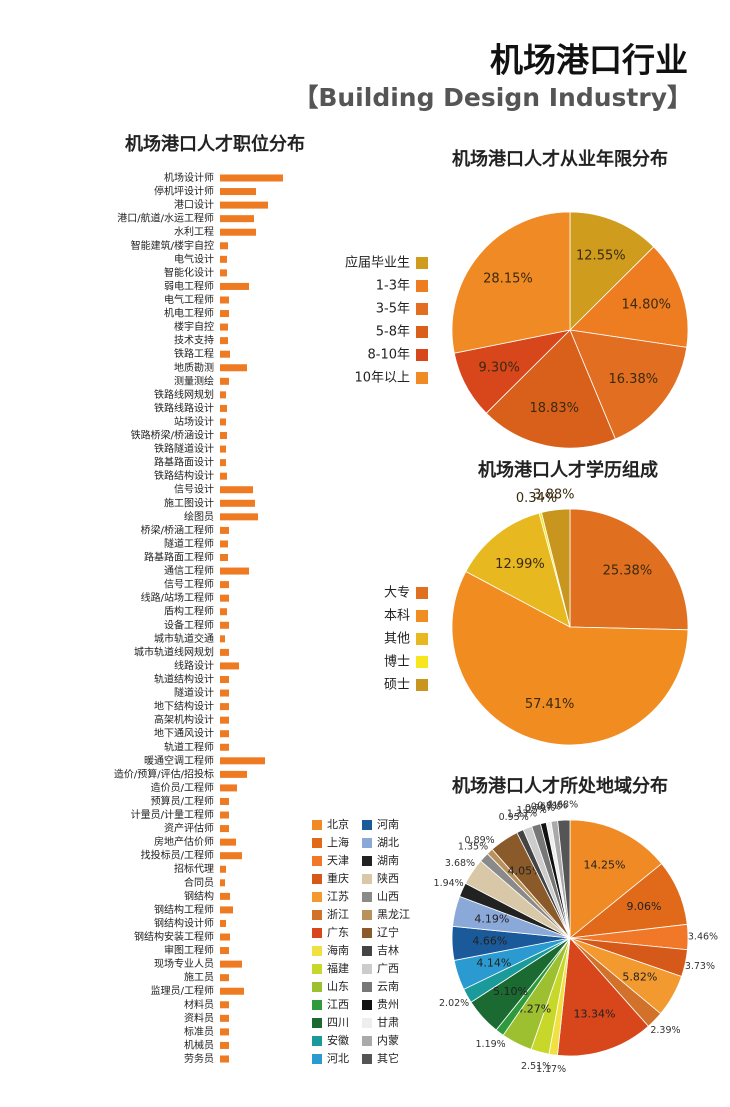 The width and height of the screenshot is (730, 1107). I want to click on y-tick-label: 招标代理, so click(194, 868).